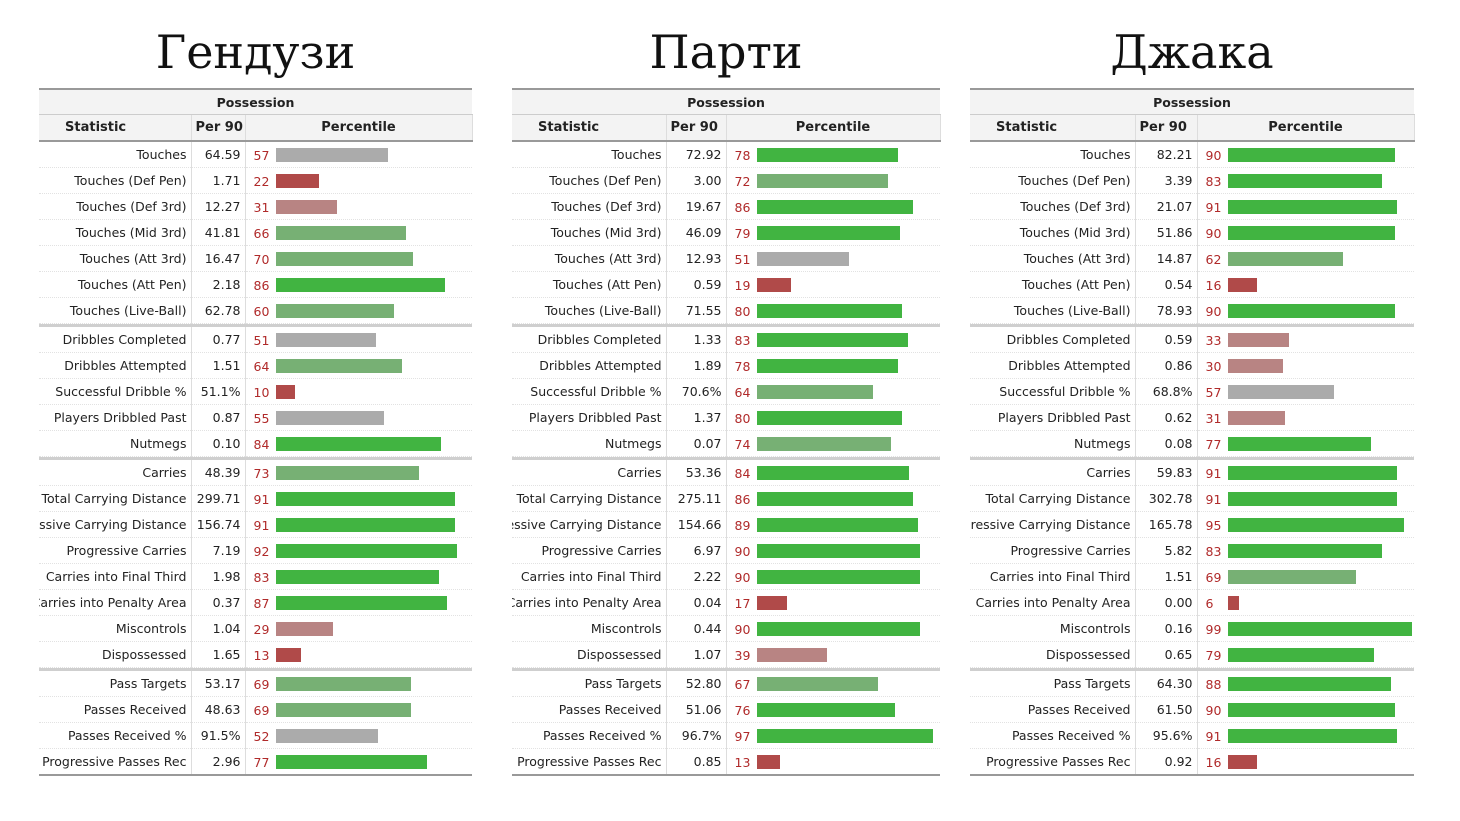 Image resolution: width=1460 pixels, height=821 pixels. I want to click on stat-row-touches-att-3rd: Touches (Att 3rd) 12.93 51, so click(726, 258).